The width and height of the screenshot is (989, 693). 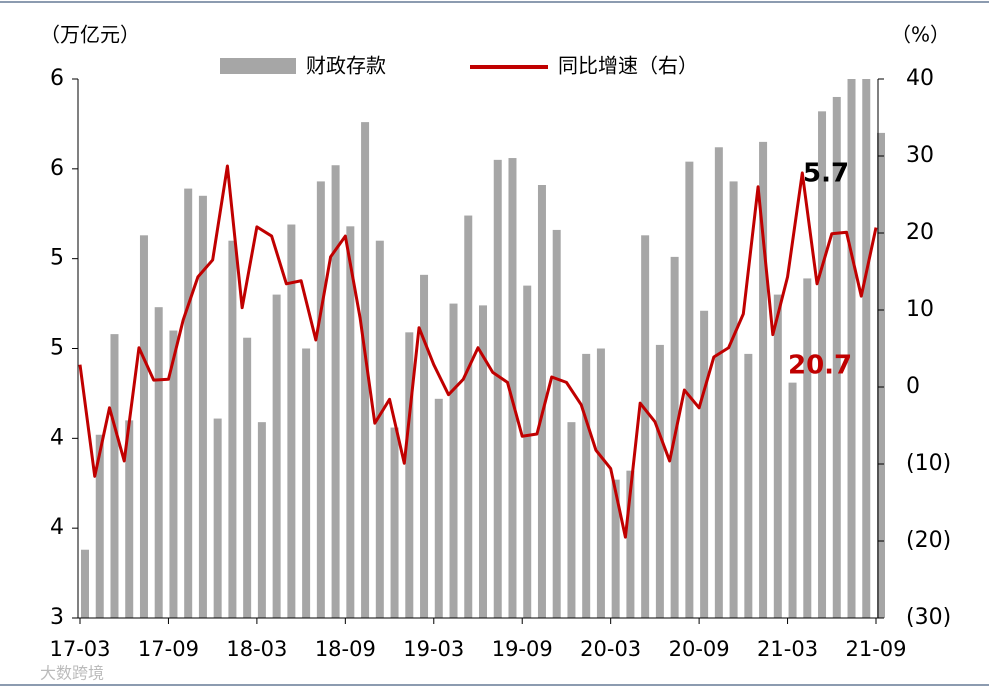 I want to click on right-unit: （%）, so click(x=920, y=35).